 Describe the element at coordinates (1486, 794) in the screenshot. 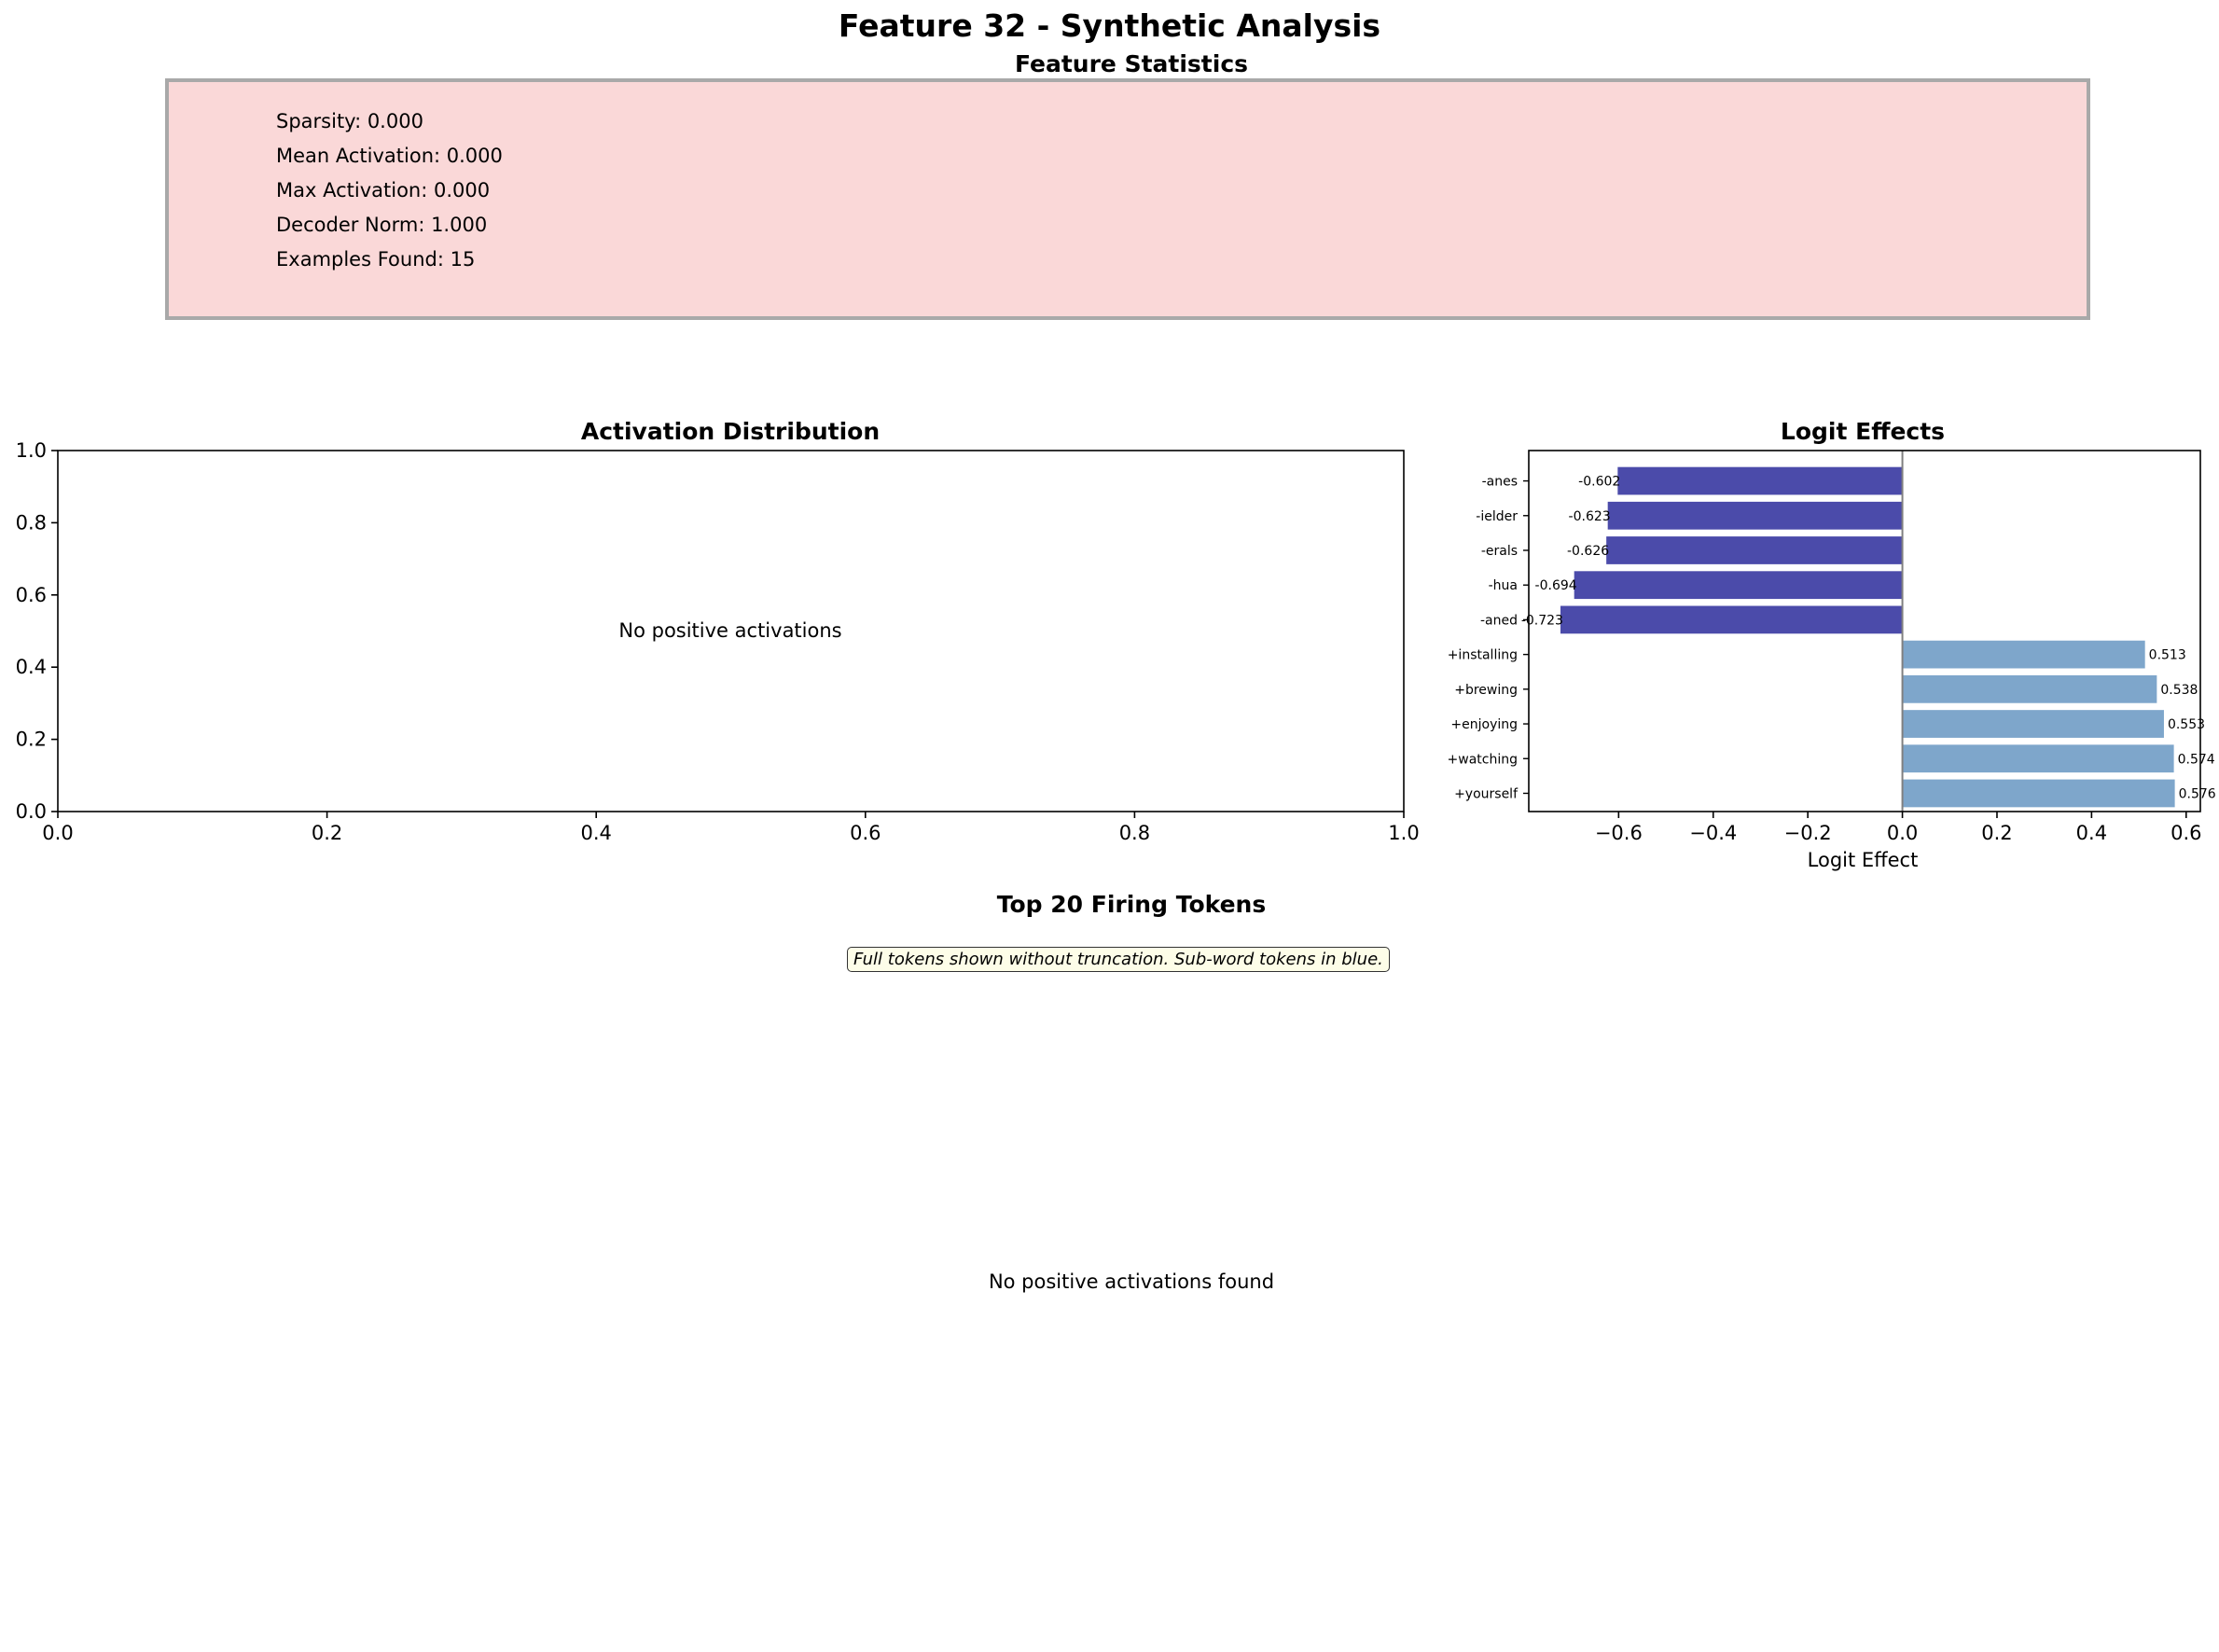

I see `logit-category-label: +yourself` at that location.